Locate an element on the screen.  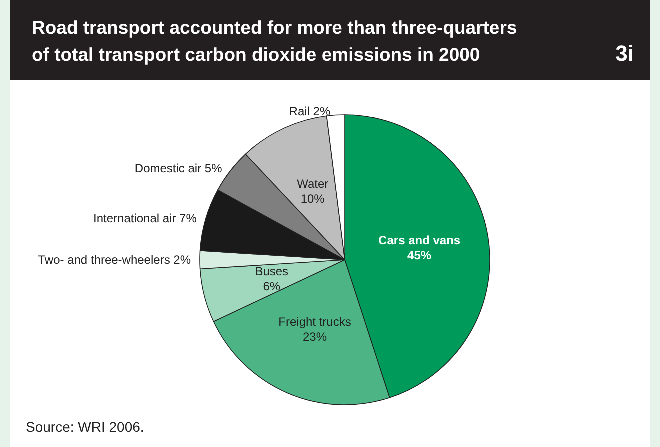
slice-label: Rail 2% is located at coordinates (310, 111).